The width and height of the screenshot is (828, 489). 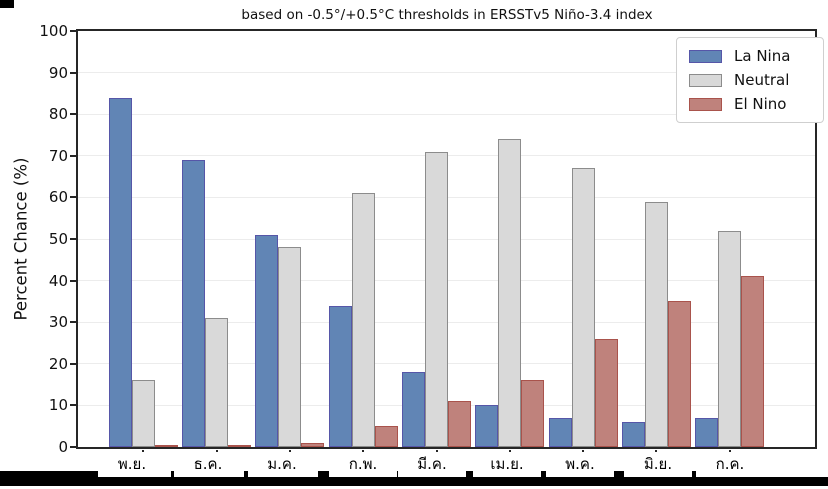 I want to click on legend-swatch-el-nino, so click(x=705, y=104).